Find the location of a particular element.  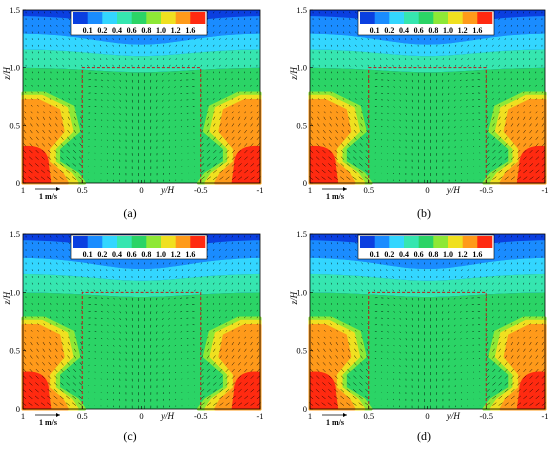

y-tick-label: 0.5 is located at coordinates (14, 351).